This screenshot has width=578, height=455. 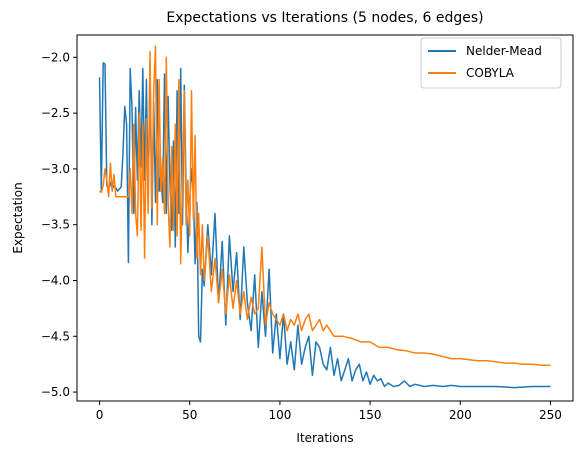 What do you see at coordinates (460, 415) in the screenshot?
I see `x-tick-label: 200` at bounding box center [460, 415].